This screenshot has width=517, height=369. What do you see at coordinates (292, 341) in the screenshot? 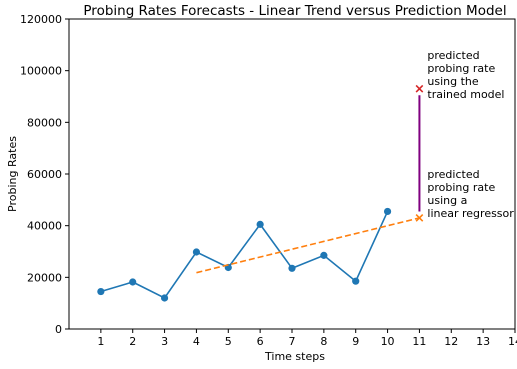
I see `x-tick-label: 7` at bounding box center [292, 341].